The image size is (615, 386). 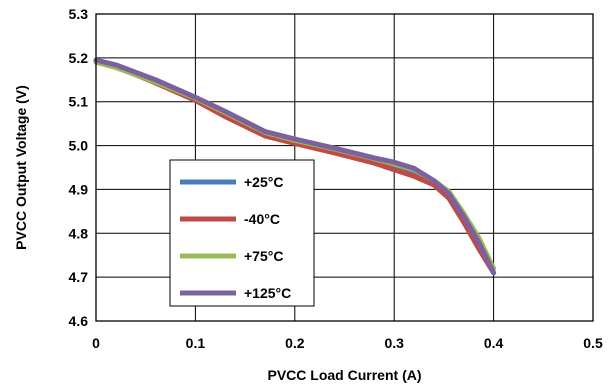 I want to click on legend: +25°C -40°C +75°C +125°C, so click(x=242, y=233).